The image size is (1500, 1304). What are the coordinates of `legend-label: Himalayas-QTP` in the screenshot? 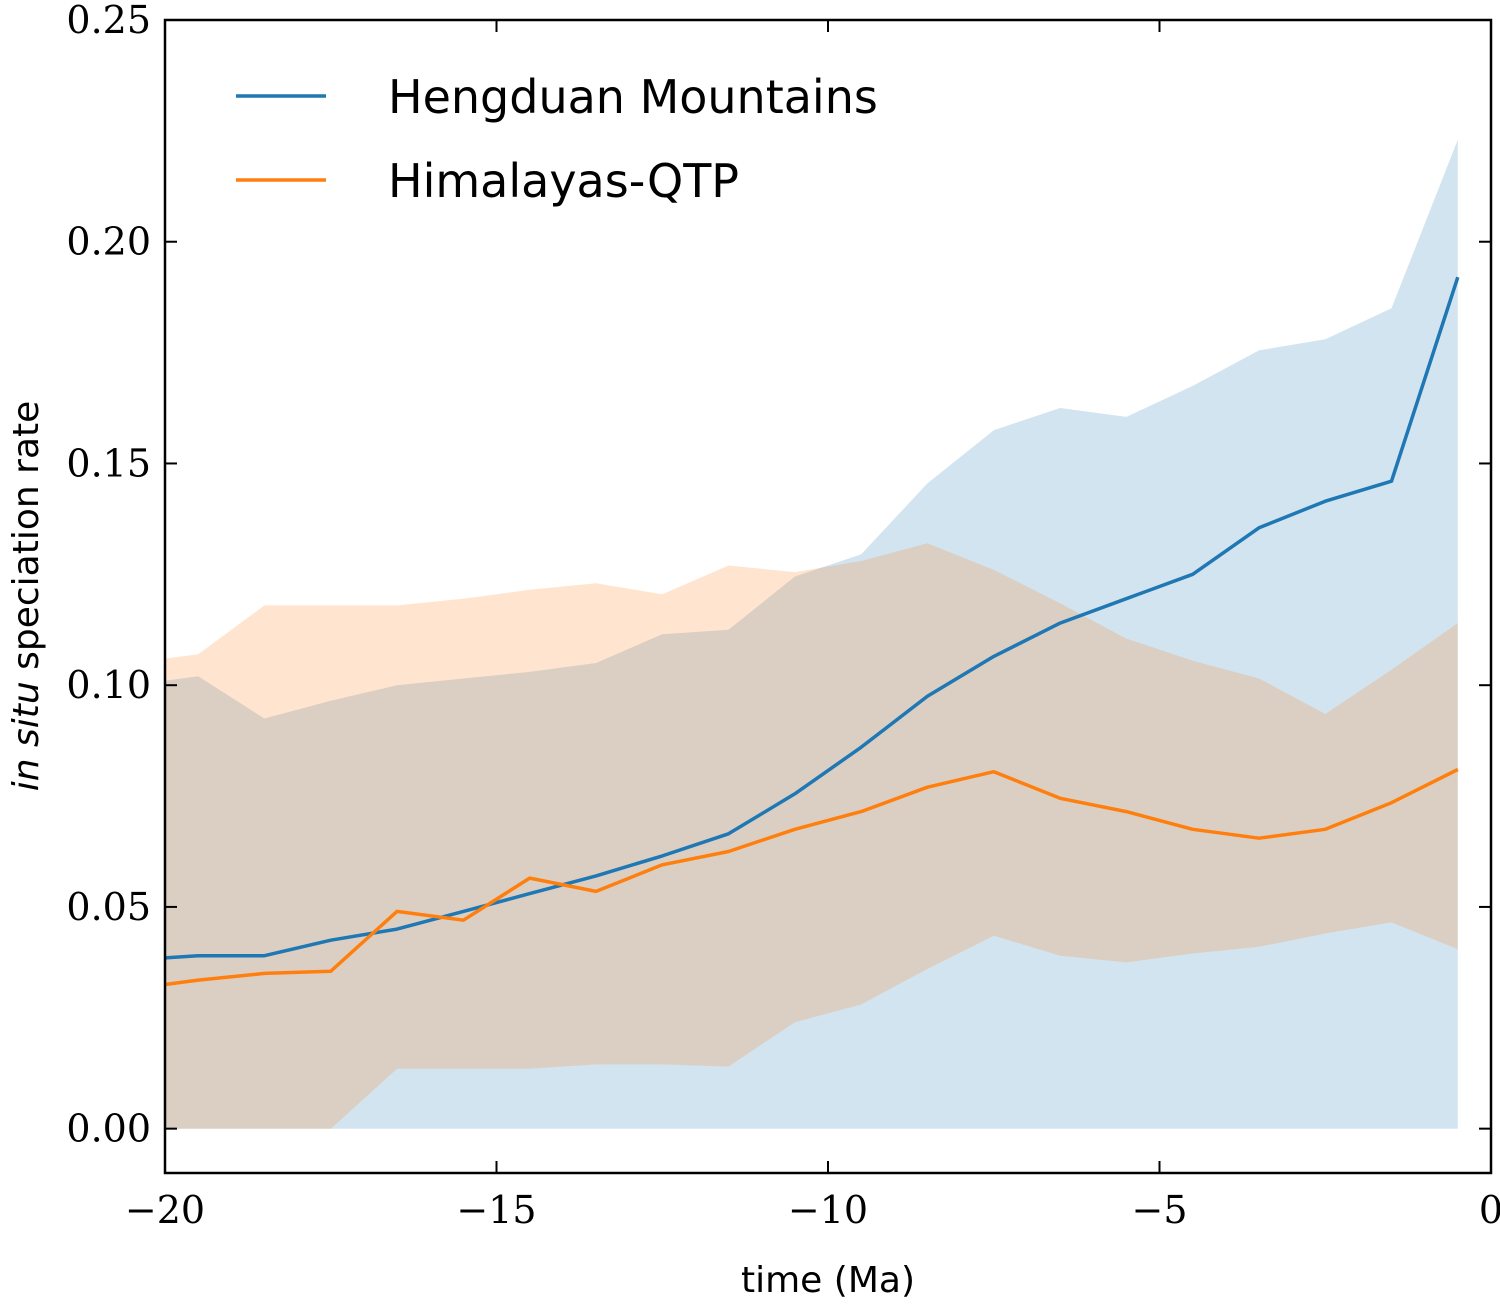 It's located at (563, 181).